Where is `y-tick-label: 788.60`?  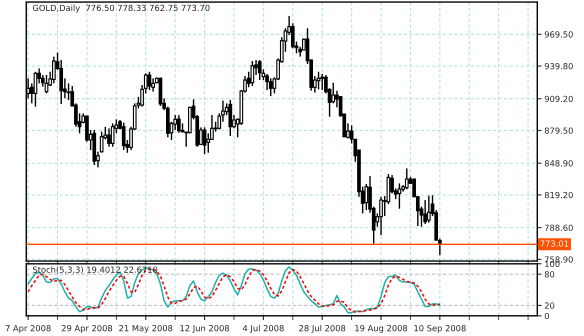
y-tick-label: 788.60 is located at coordinates (558, 227).